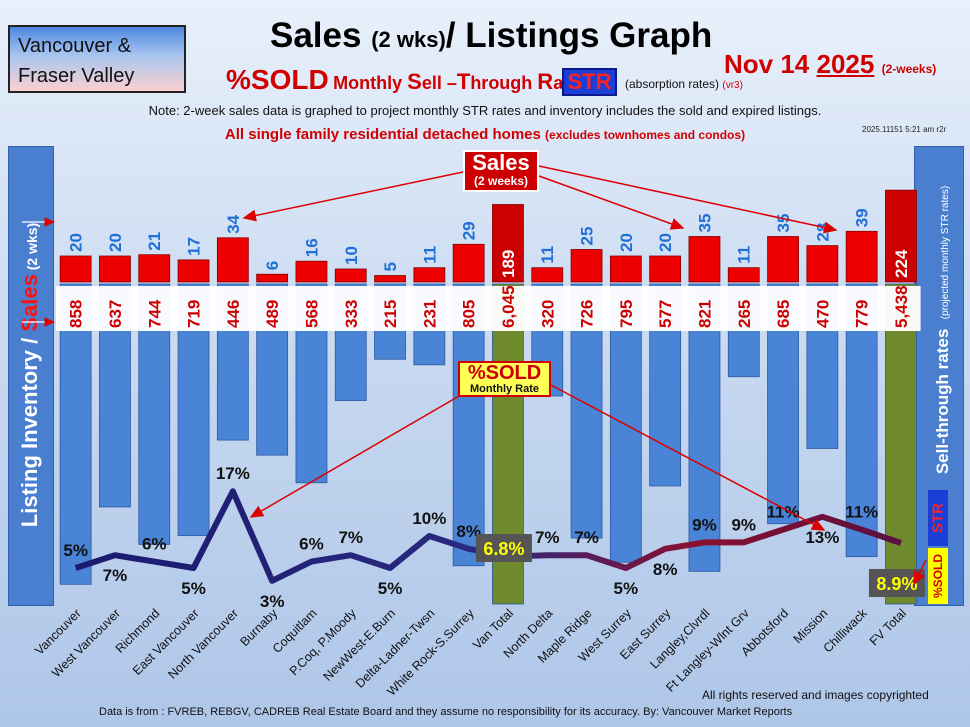  I want to click on total-pct-box, so click(503, 548).